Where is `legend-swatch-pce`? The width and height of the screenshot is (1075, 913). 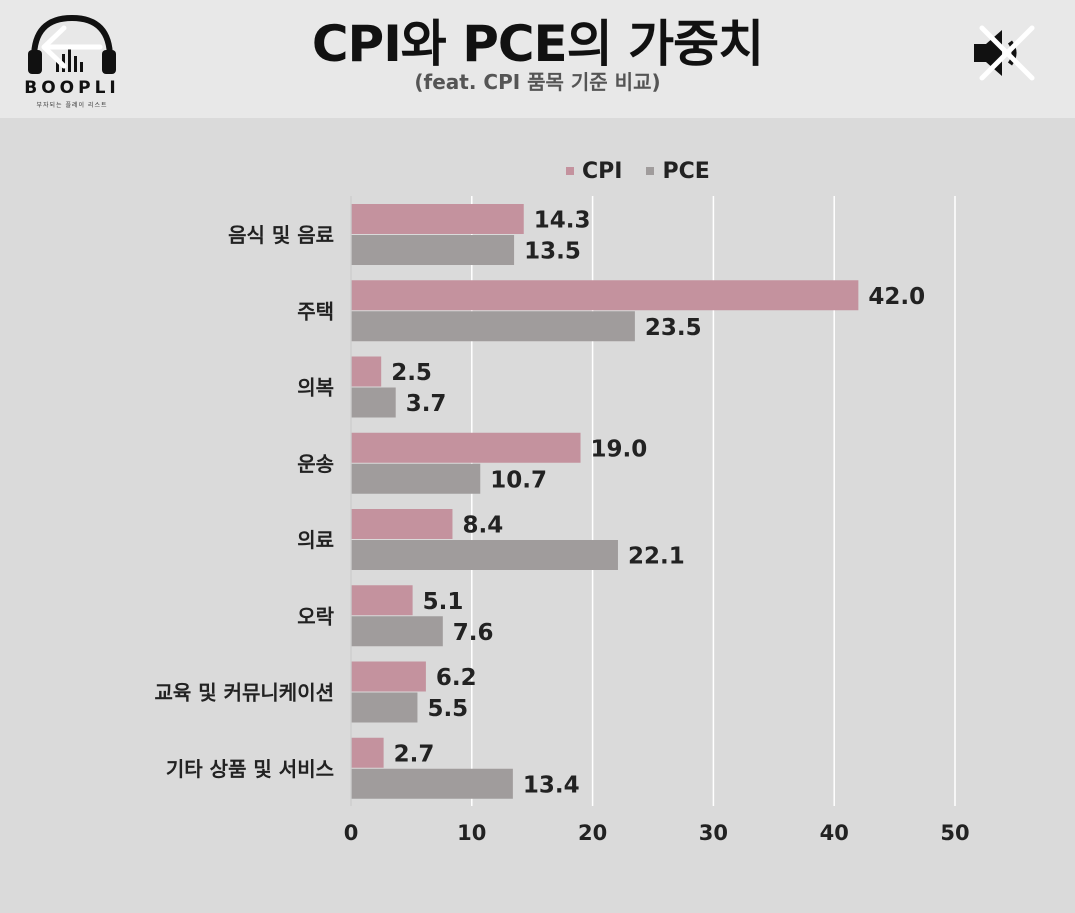
legend-swatch-pce is located at coordinates (650, 171).